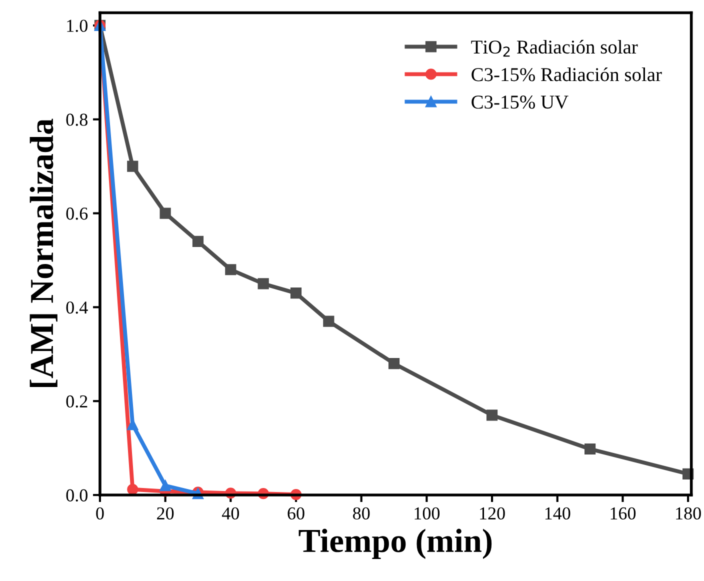 The height and width of the screenshot is (581, 704). I want to click on y-tick-label: 0.2, so click(77, 401).